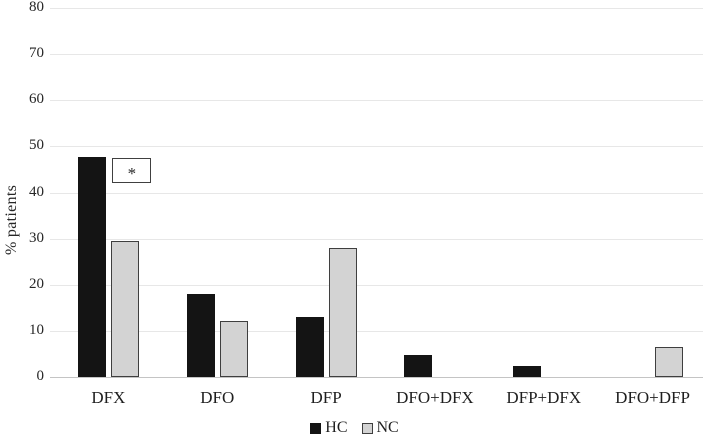 This screenshot has height=444, width=709. Describe the element at coordinates (36, 237) in the screenshot. I see `y-tick-label-30: 30` at that location.